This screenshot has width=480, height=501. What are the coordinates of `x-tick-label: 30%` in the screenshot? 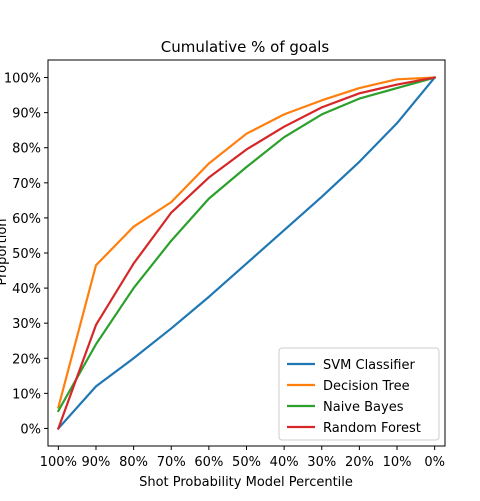 It's located at (321, 462).